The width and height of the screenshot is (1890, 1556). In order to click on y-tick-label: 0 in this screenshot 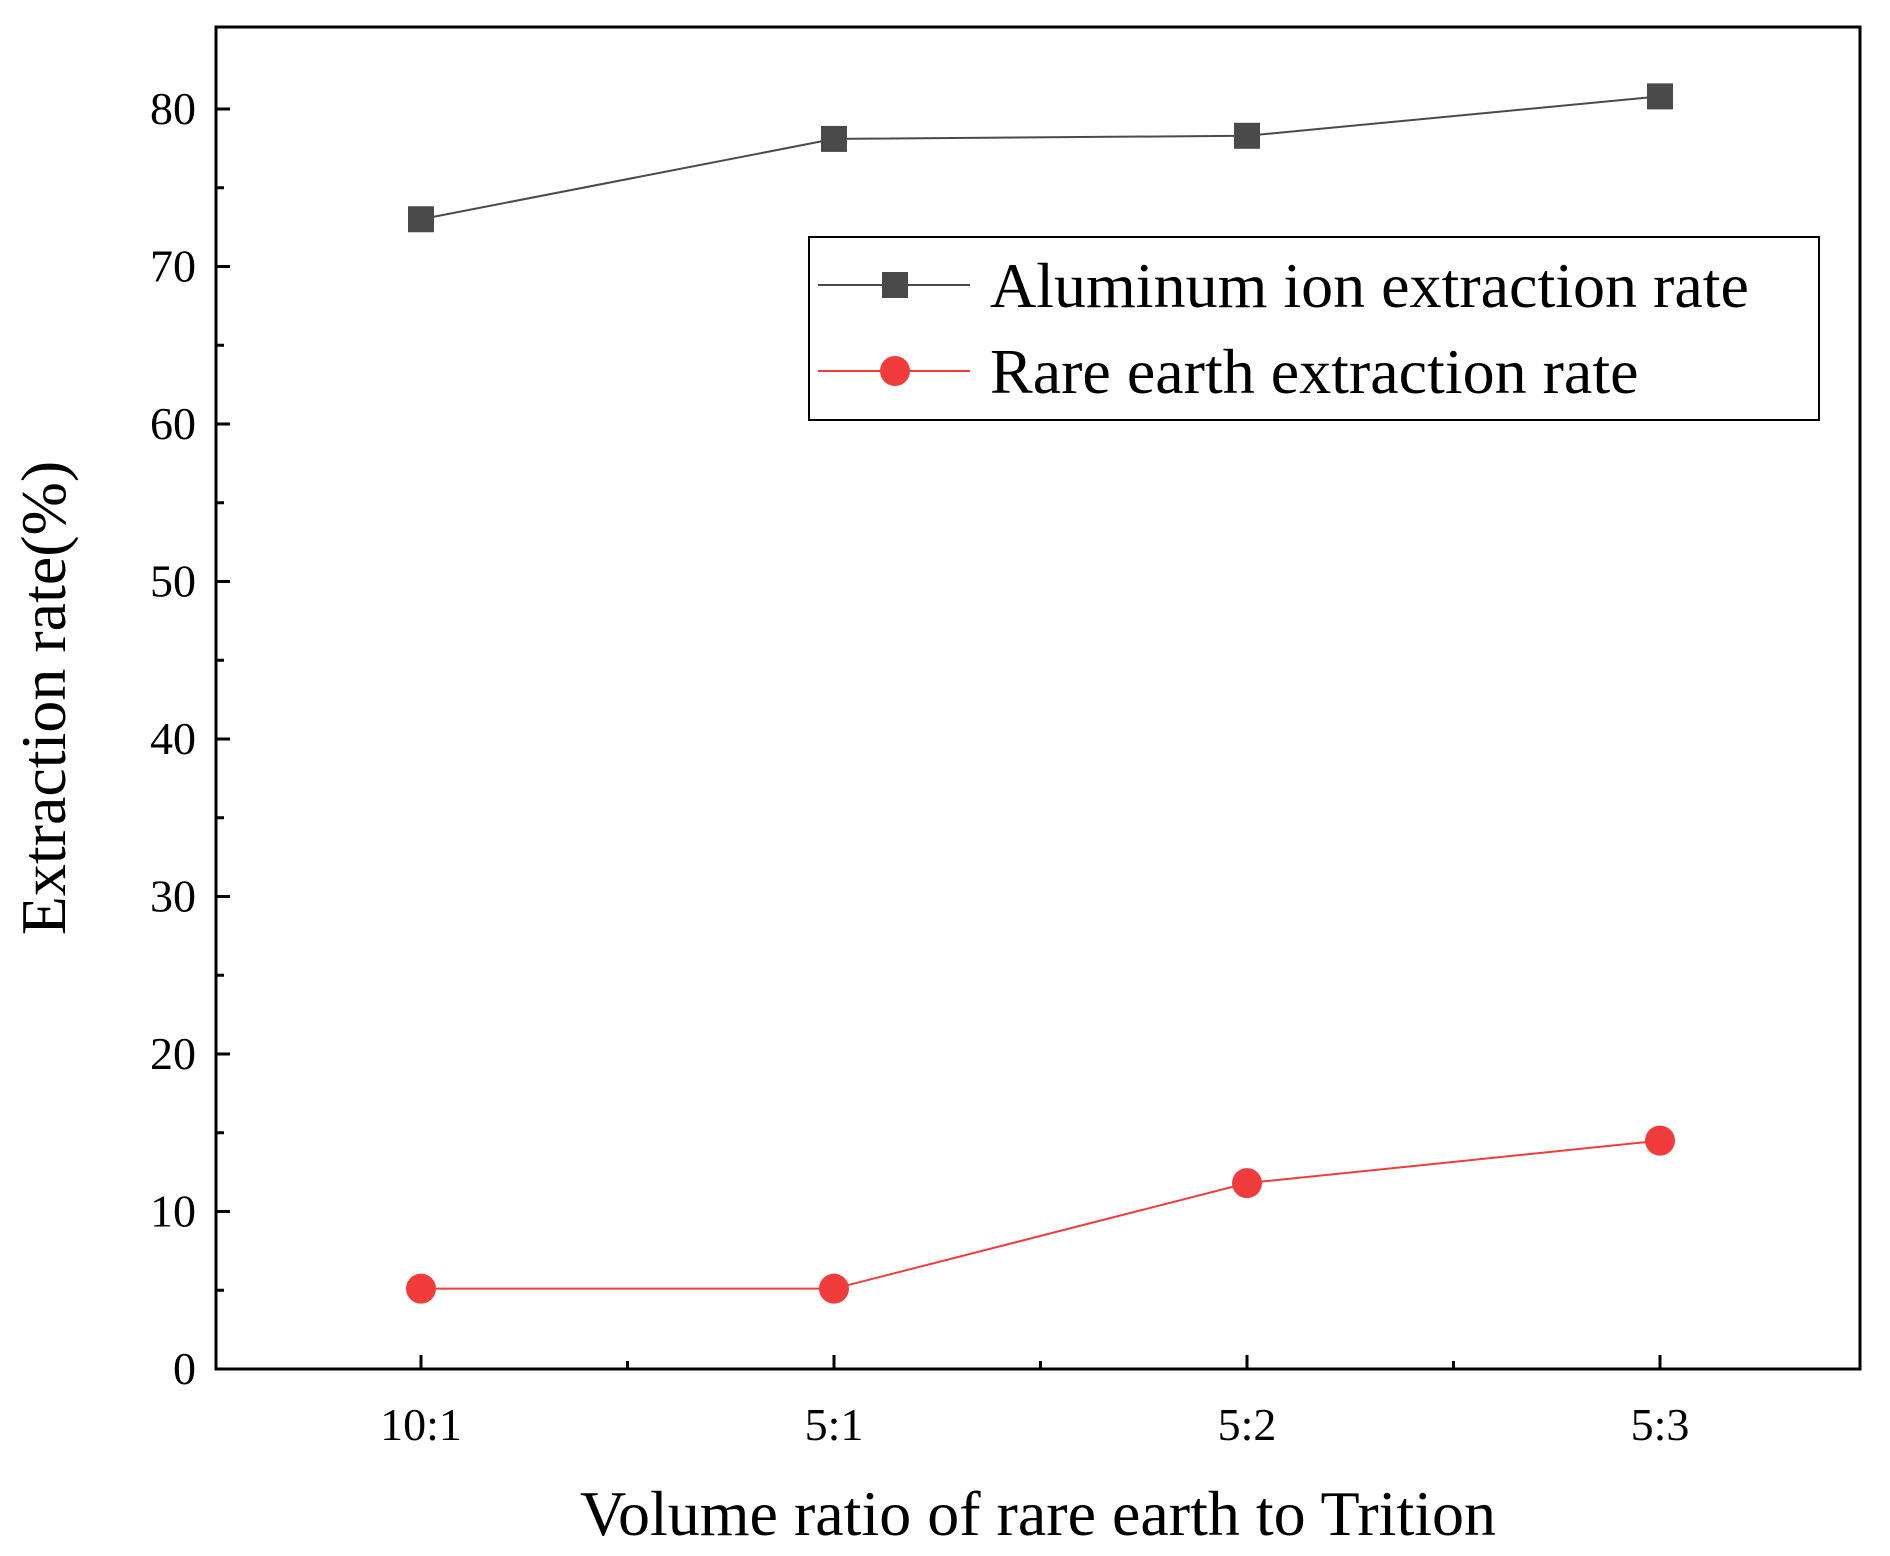, I will do `click(184, 1368)`.